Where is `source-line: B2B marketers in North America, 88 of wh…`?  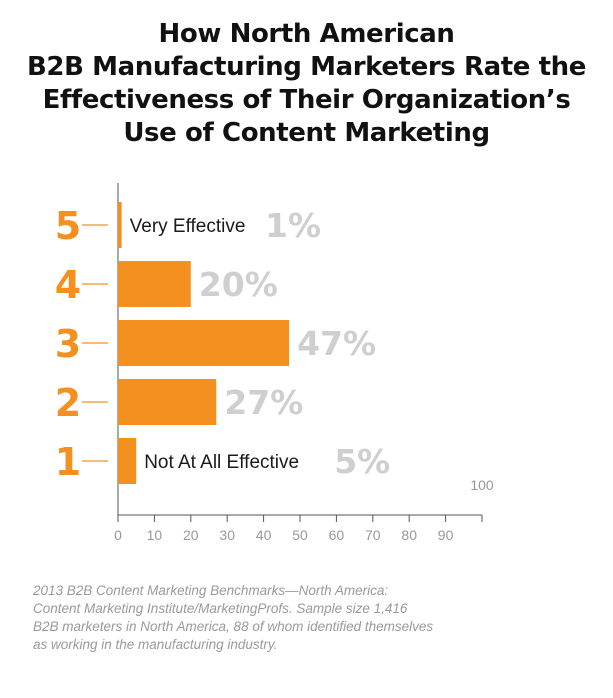 source-line: B2B marketers in North America, 88 of wh… is located at coordinates (233, 626).